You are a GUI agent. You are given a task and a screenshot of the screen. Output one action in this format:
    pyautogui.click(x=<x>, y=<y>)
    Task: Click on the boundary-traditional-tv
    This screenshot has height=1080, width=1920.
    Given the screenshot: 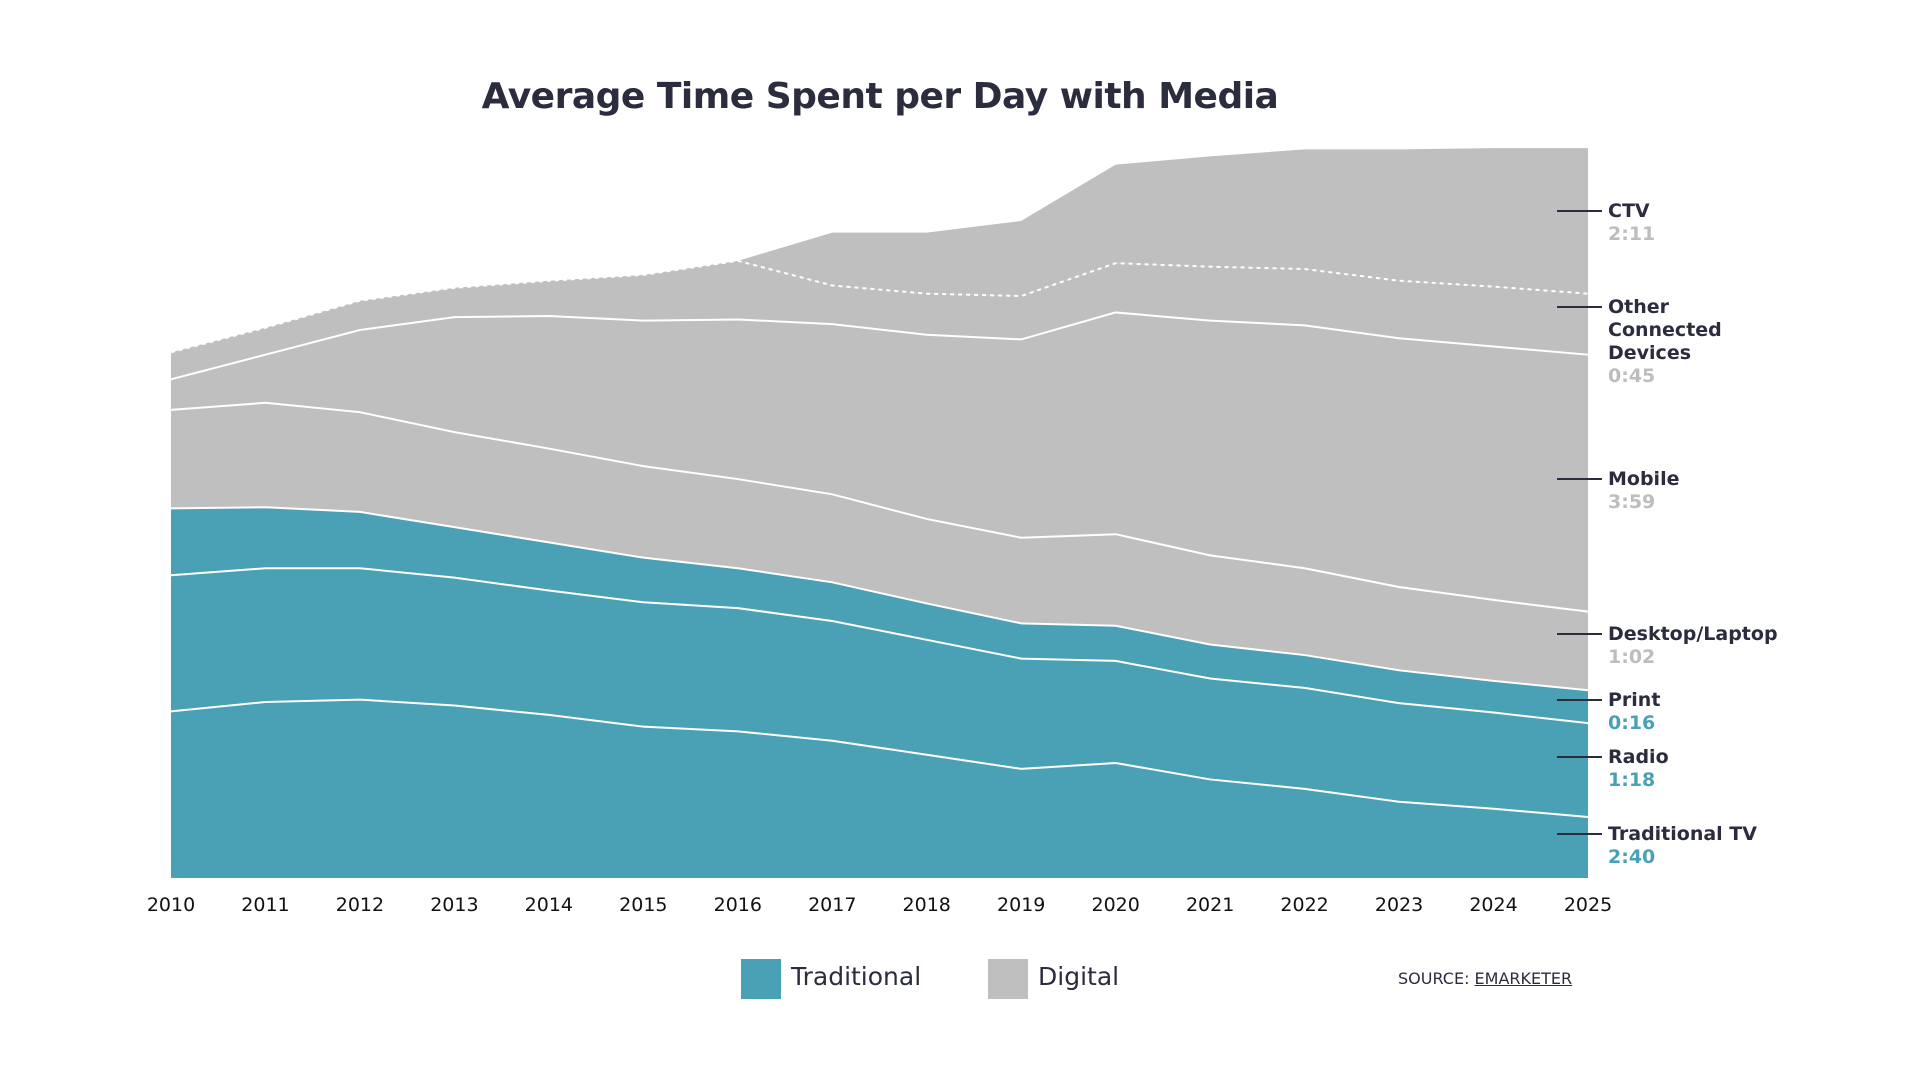 What is the action you would take?
    pyautogui.click(x=879, y=758)
    